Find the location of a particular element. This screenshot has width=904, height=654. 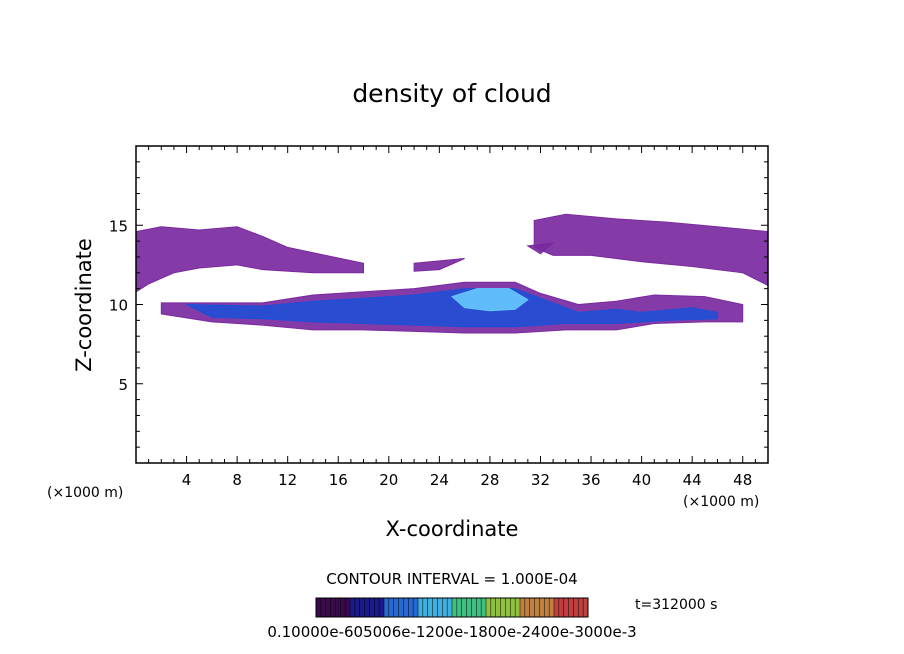

x-unit-left: (×1000 m) is located at coordinates (85, 493).